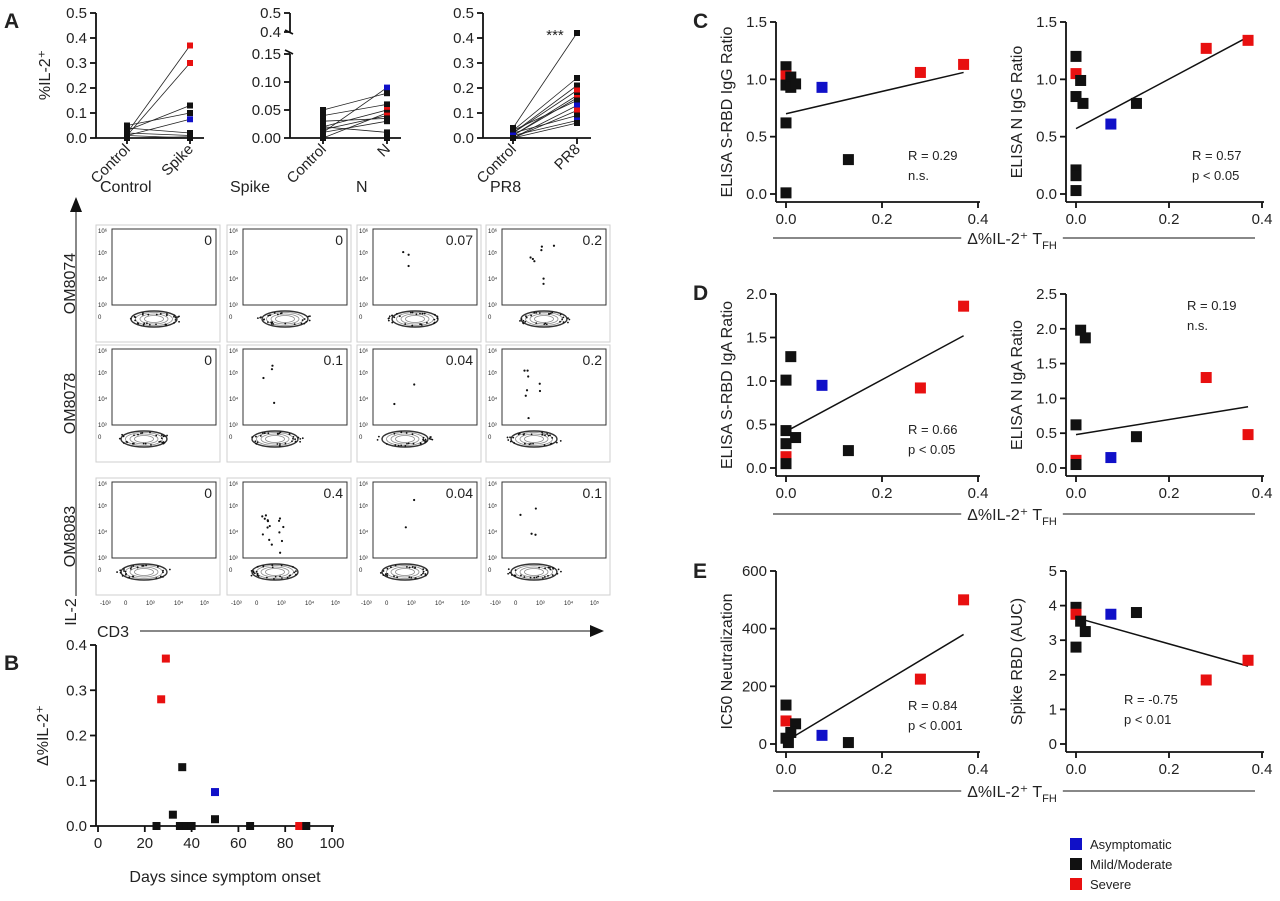  Describe the element at coordinates (310, 603) in the screenshot. I see `facs-x-tick-label: 10⁴` at that location.